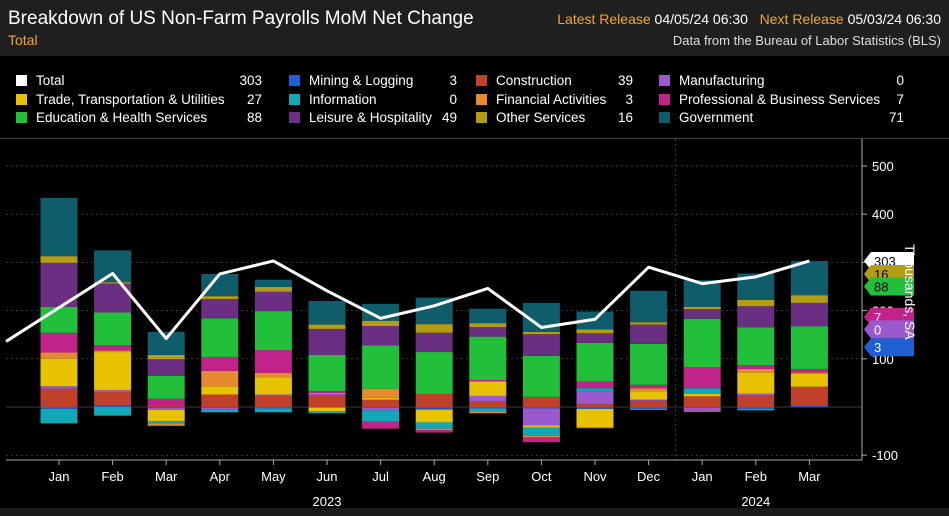 Image resolution: width=949 pixels, height=516 pixels. What do you see at coordinates (541, 117) in the screenshot?
I see `legend-label: Other Services` at bounding box center [541, 117].